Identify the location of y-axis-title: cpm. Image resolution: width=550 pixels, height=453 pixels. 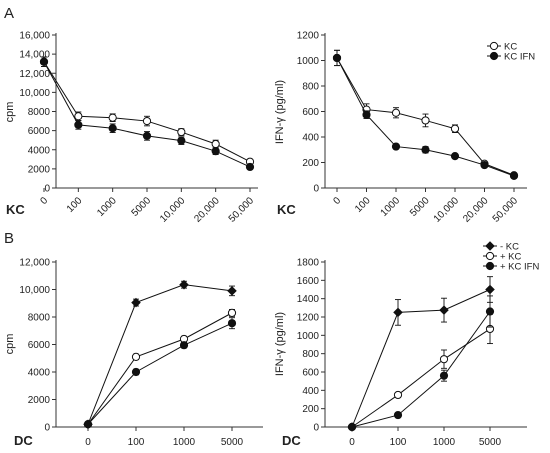
(10, 112).